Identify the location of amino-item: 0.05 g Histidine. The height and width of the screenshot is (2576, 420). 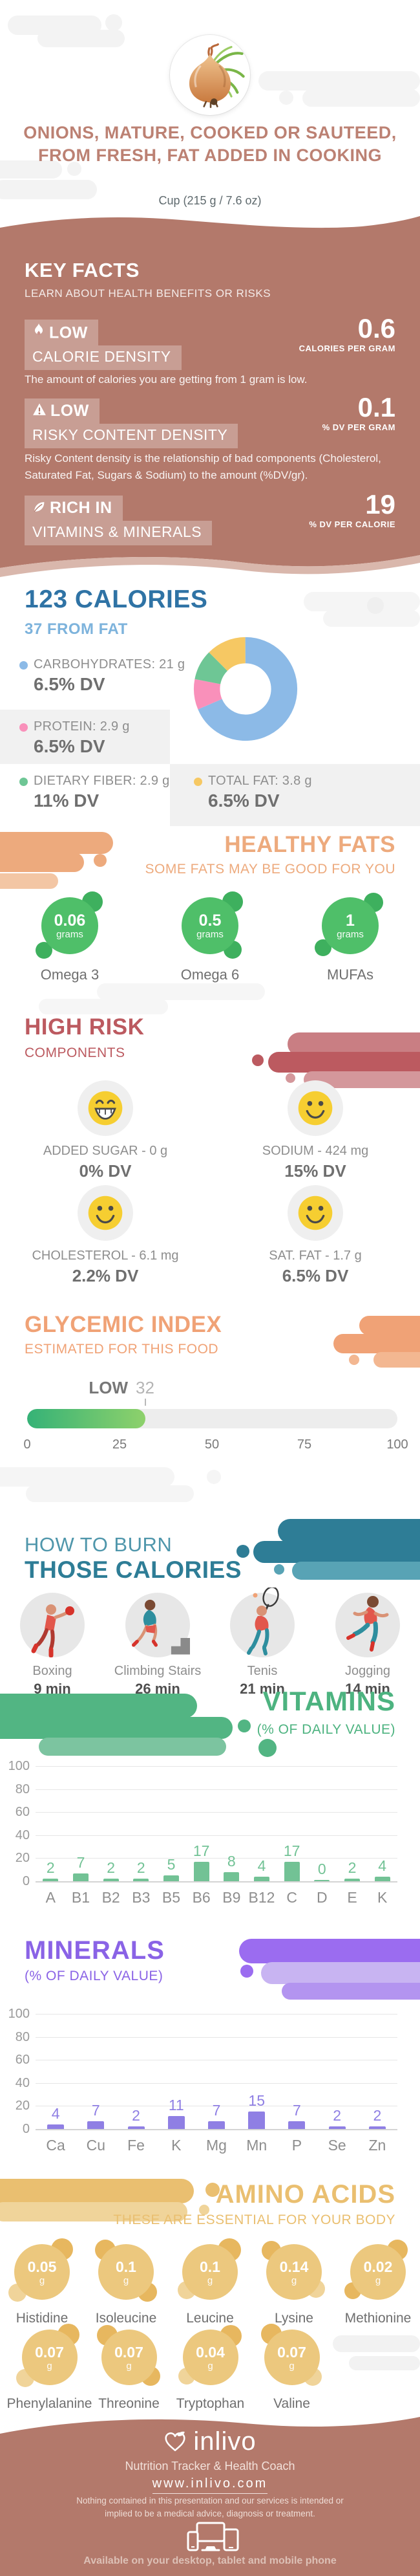
(42, 2282).